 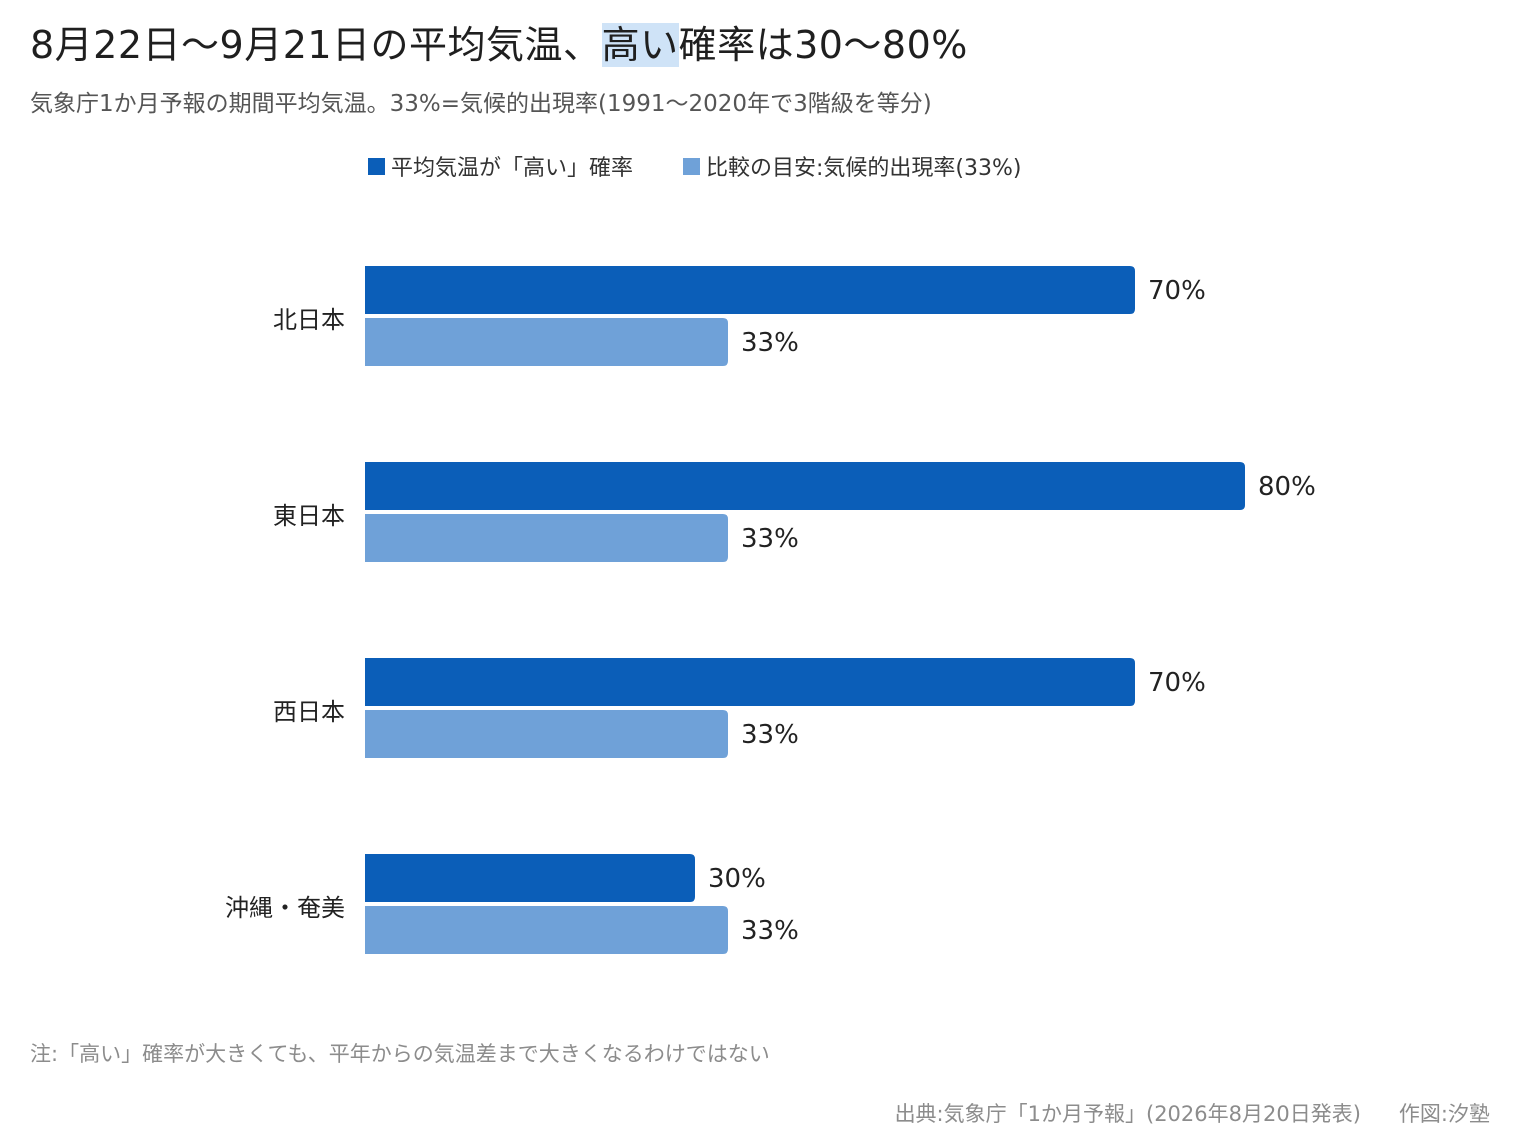 What do you see at coordinates (864, 168) in the screenshot?
I see `legend-label-climatology: 比較の目安:気候的出現率(33%)` at bounding box center [864, 168].